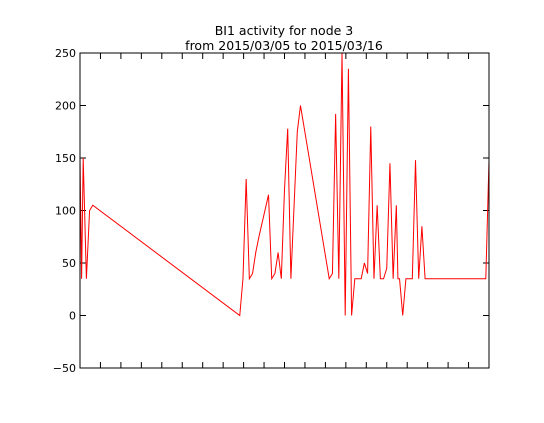 The image size is (544, 423). I want to click on chart-subtitle: from 2015/03/05 to 2015/03/16, so click(284, 45).